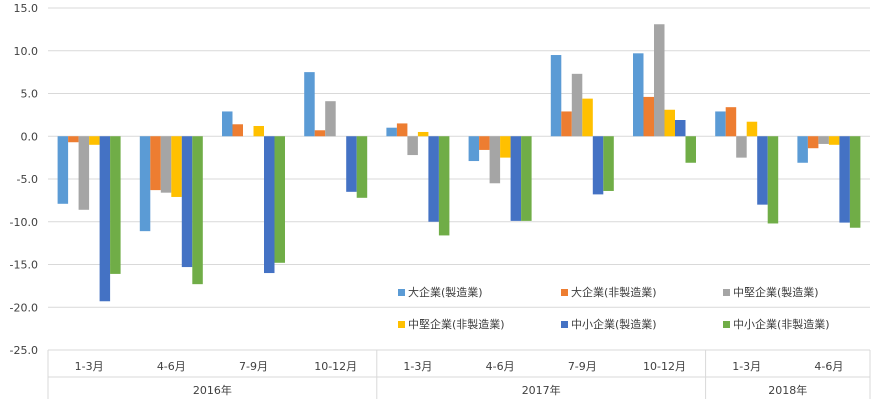 The height and width of the screenshot is (420, 887). What do you see at coordinates (787, 390) in the screenshot?
I see `group-label: 2018年` at bounding box center [787, 390].